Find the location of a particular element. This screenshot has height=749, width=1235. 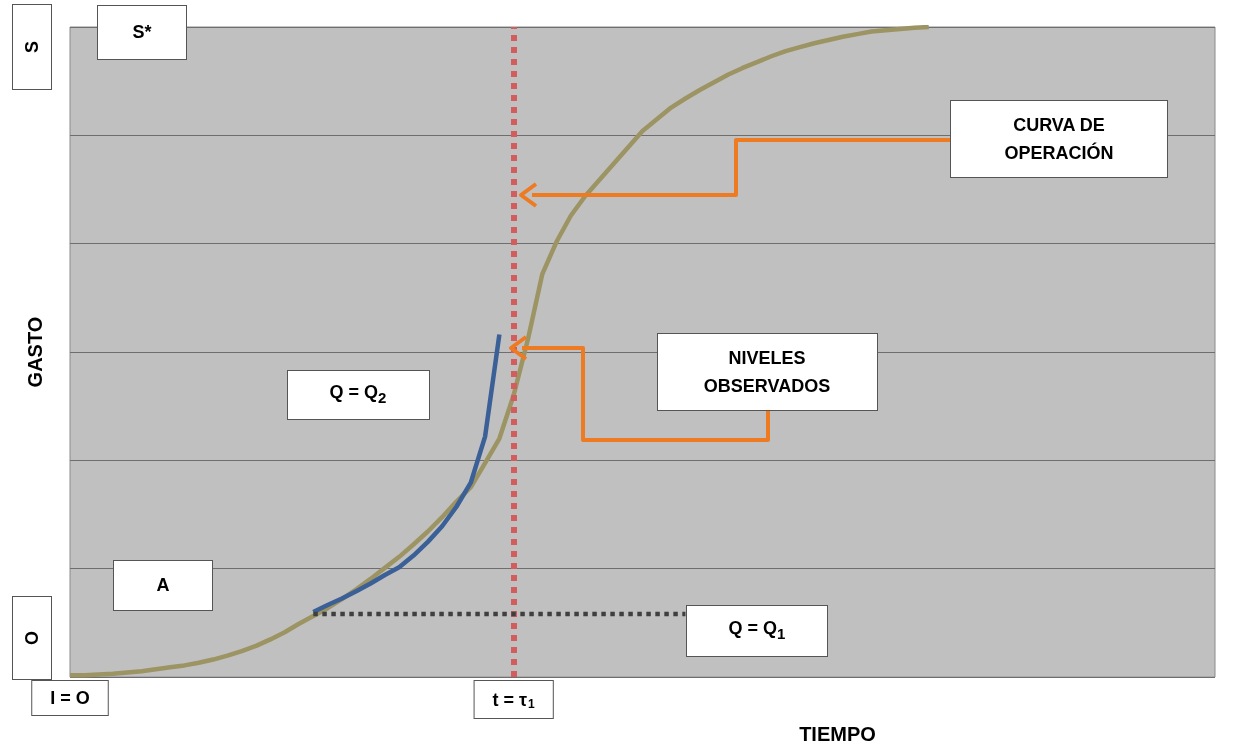

text-box: S* is located at coordinates (142, 32).